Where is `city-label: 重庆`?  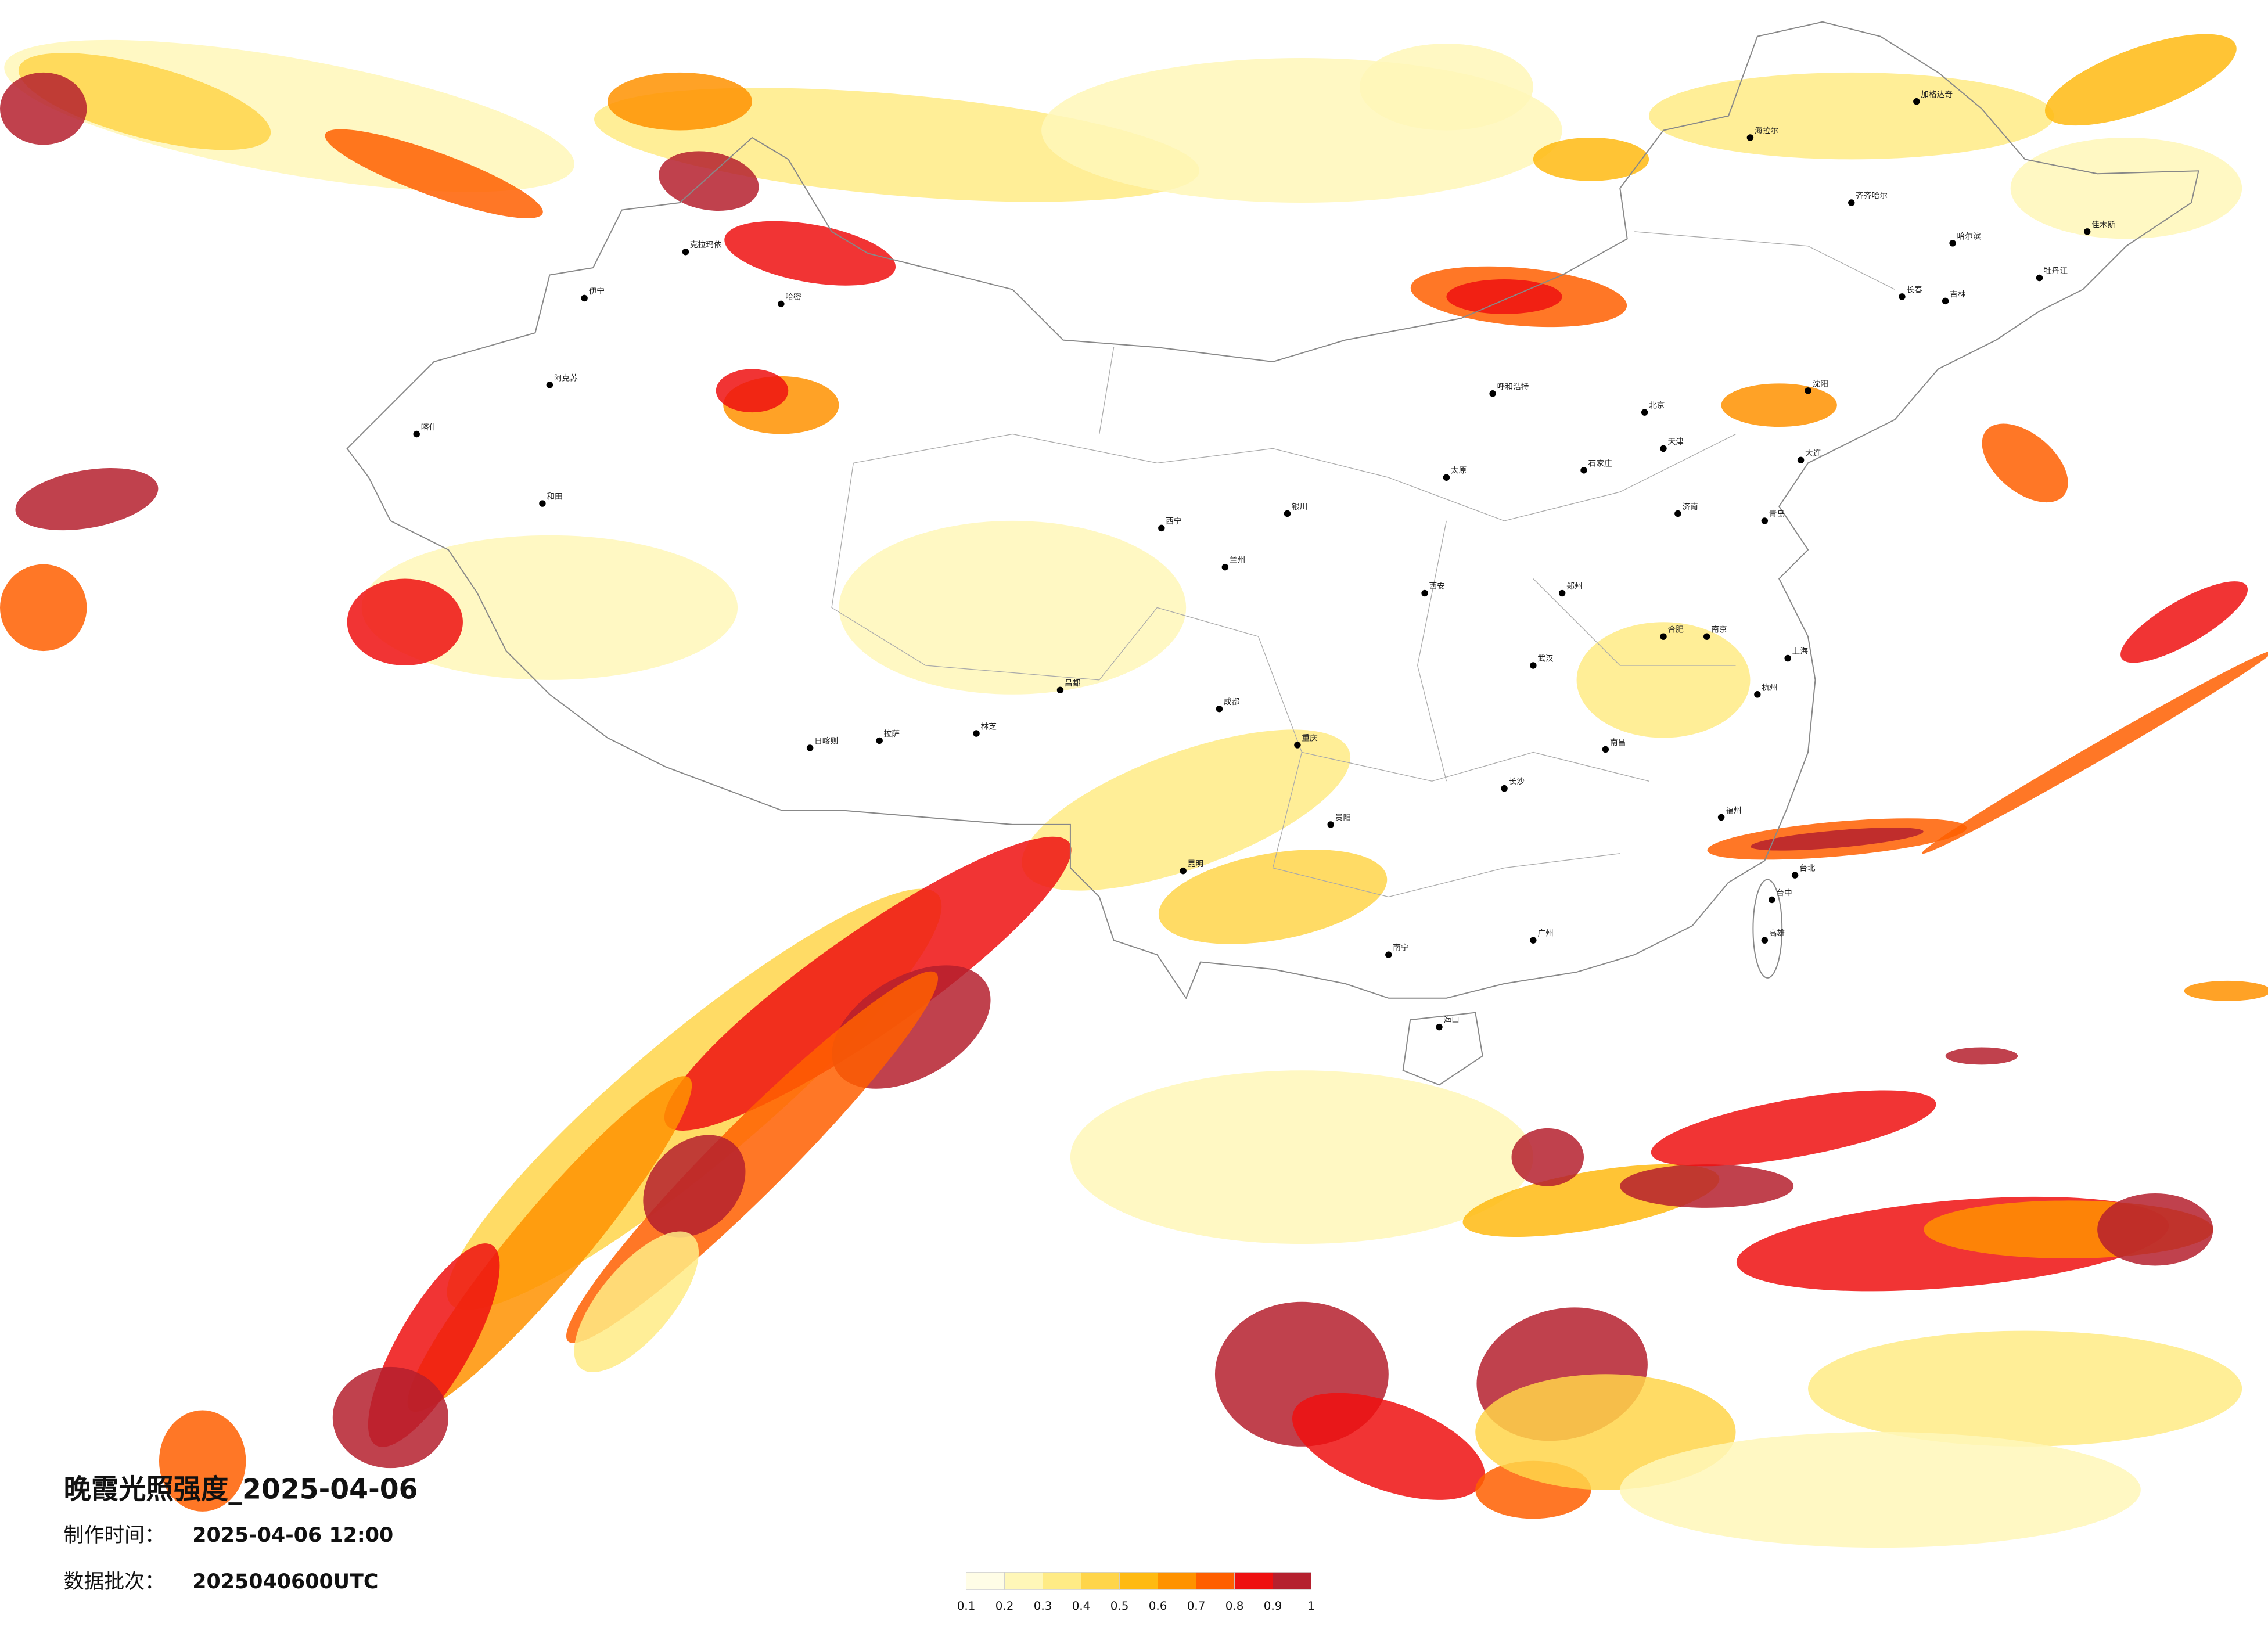
city-label: 重庆 is located at coordinates (1310, 738).